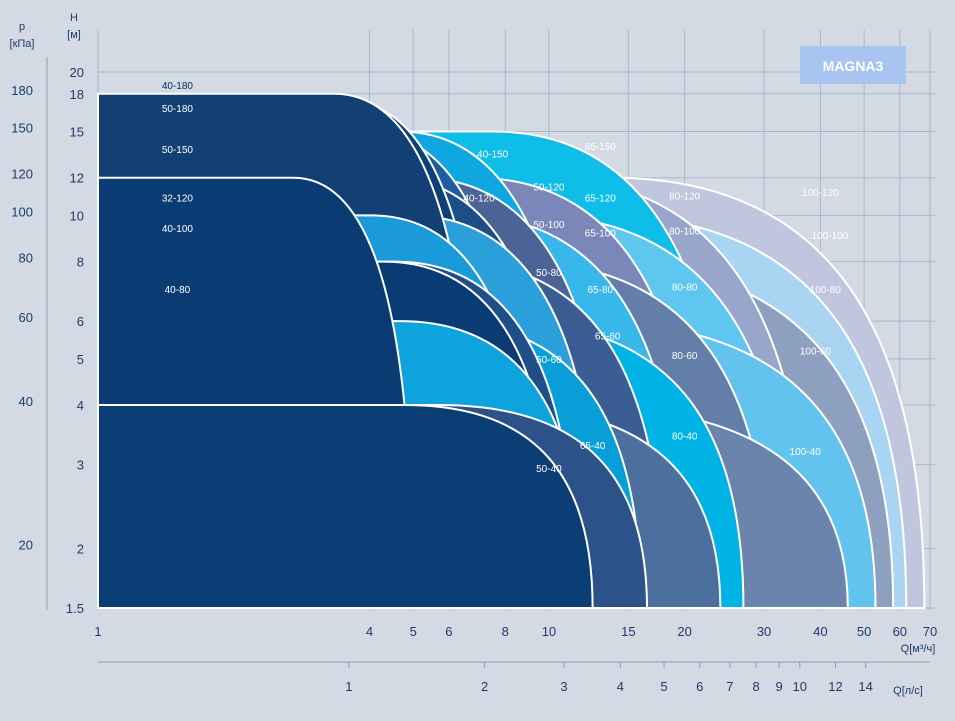 This screenshot has width=955, height=721. I want to click on curve-label-100-40: 100-40, so click(806, 452).